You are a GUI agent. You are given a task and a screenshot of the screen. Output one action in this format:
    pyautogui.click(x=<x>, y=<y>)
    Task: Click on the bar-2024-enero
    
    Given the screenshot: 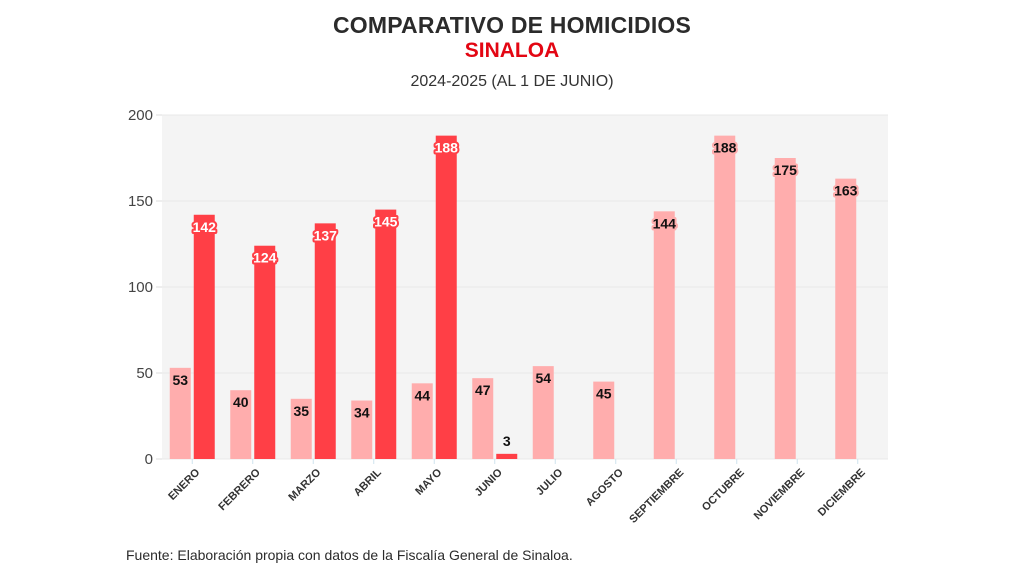 What is the action you would take?
    pyautogui.click(x=180, y=413)
    